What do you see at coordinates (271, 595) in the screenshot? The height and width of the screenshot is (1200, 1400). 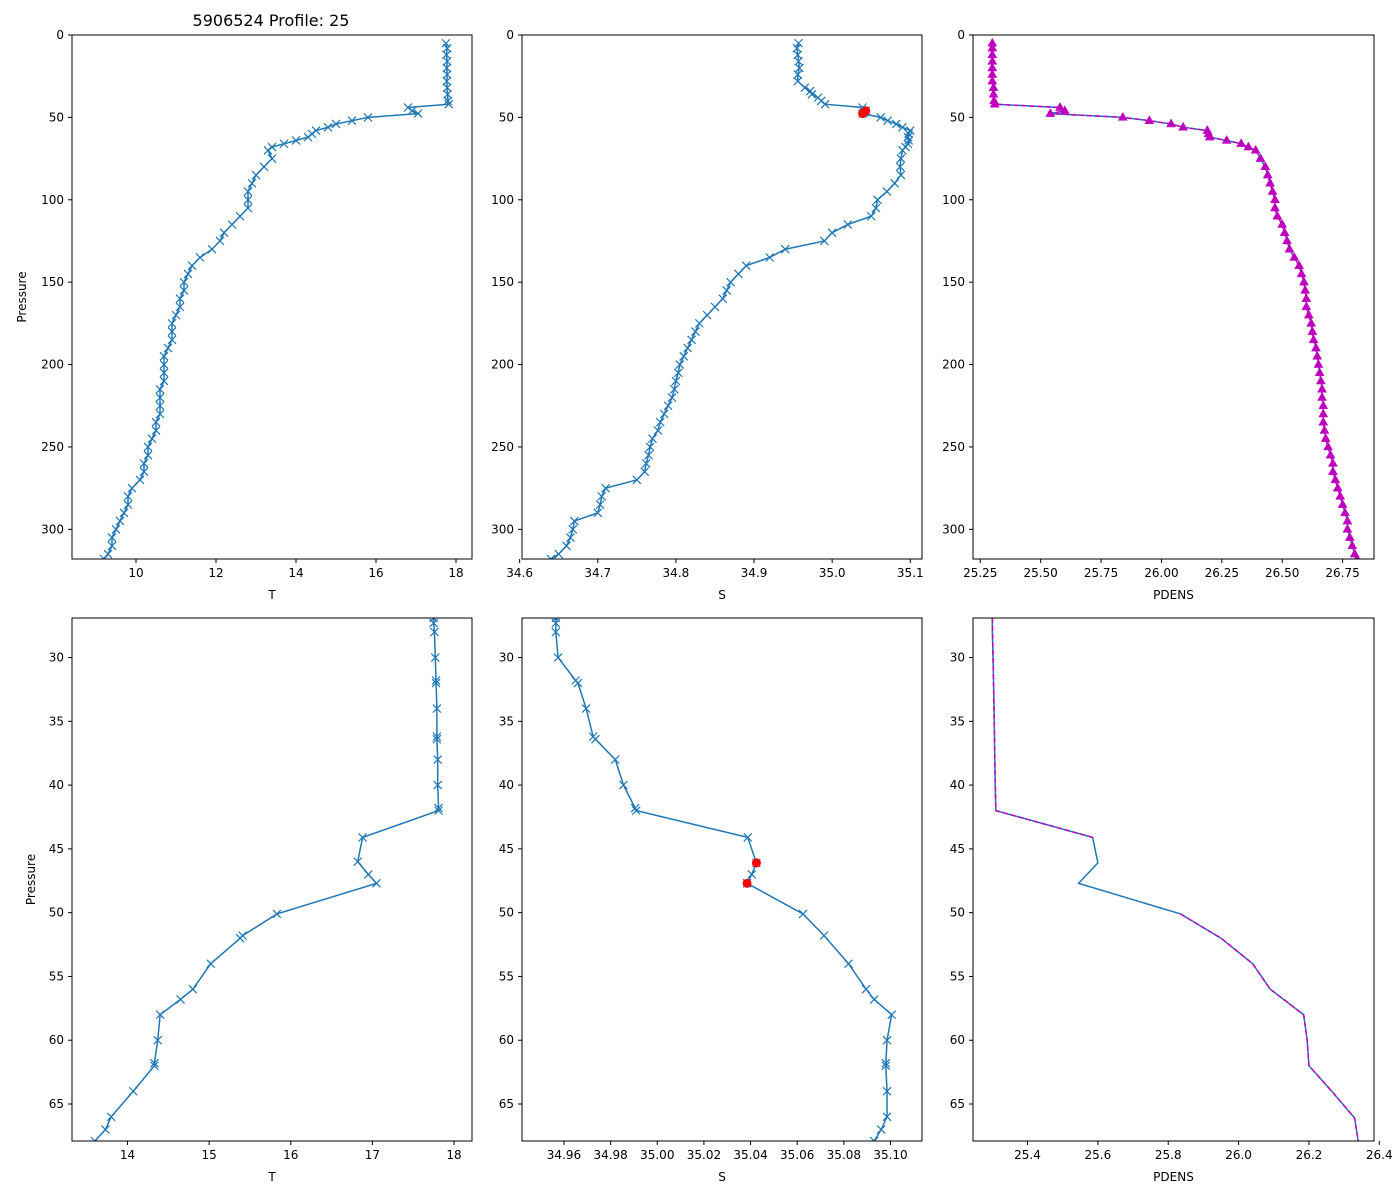 I see `x-axis-label: T` at bounding box center [271, 595].